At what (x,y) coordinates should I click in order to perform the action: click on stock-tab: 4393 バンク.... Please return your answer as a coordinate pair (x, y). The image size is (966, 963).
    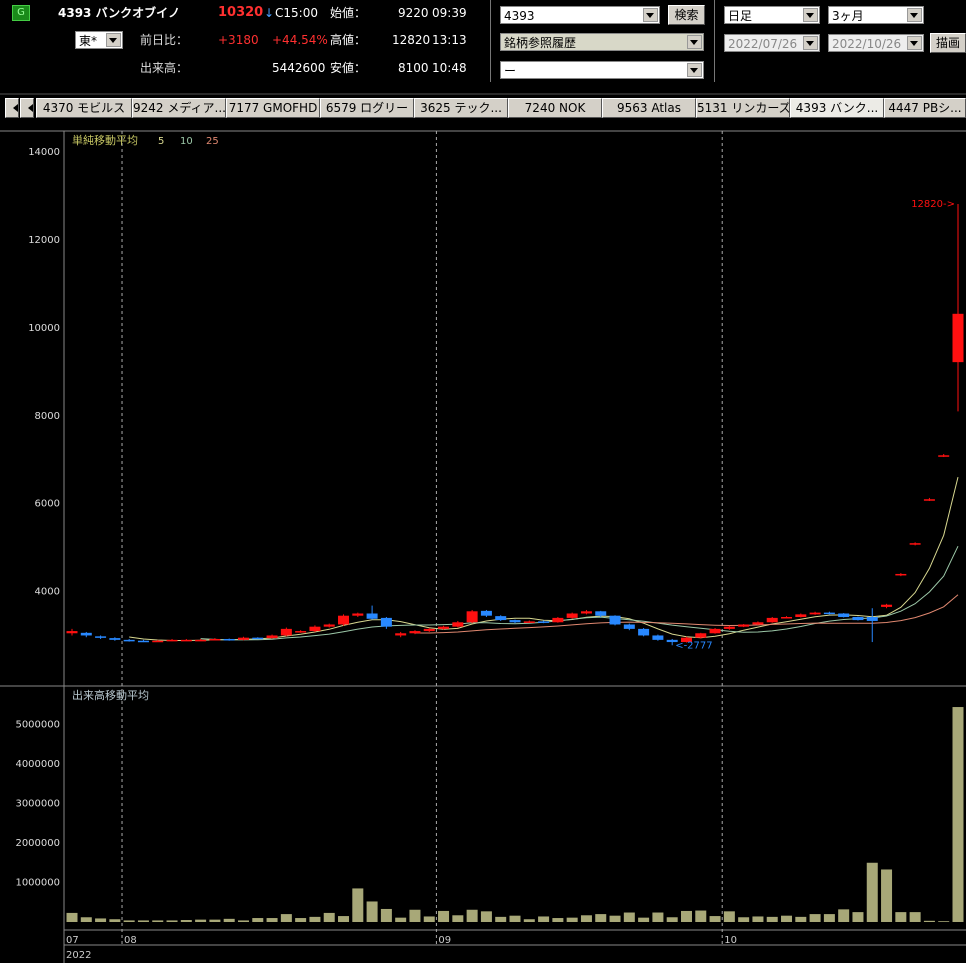
    Looking at the image, I should click on (837, 108).